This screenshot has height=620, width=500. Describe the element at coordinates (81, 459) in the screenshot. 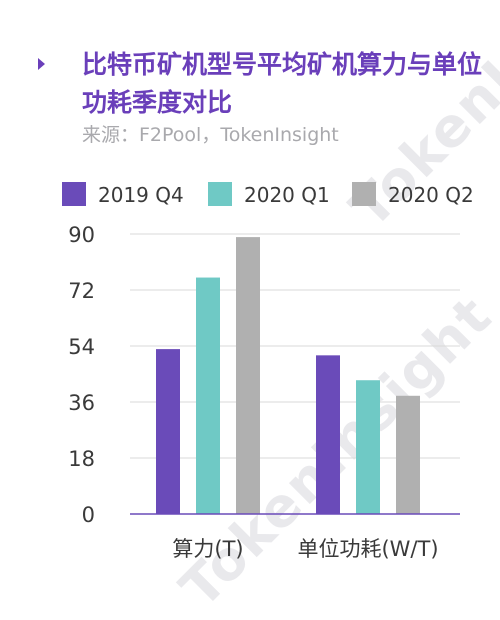

I see `y-tick-label: 18` at that location.